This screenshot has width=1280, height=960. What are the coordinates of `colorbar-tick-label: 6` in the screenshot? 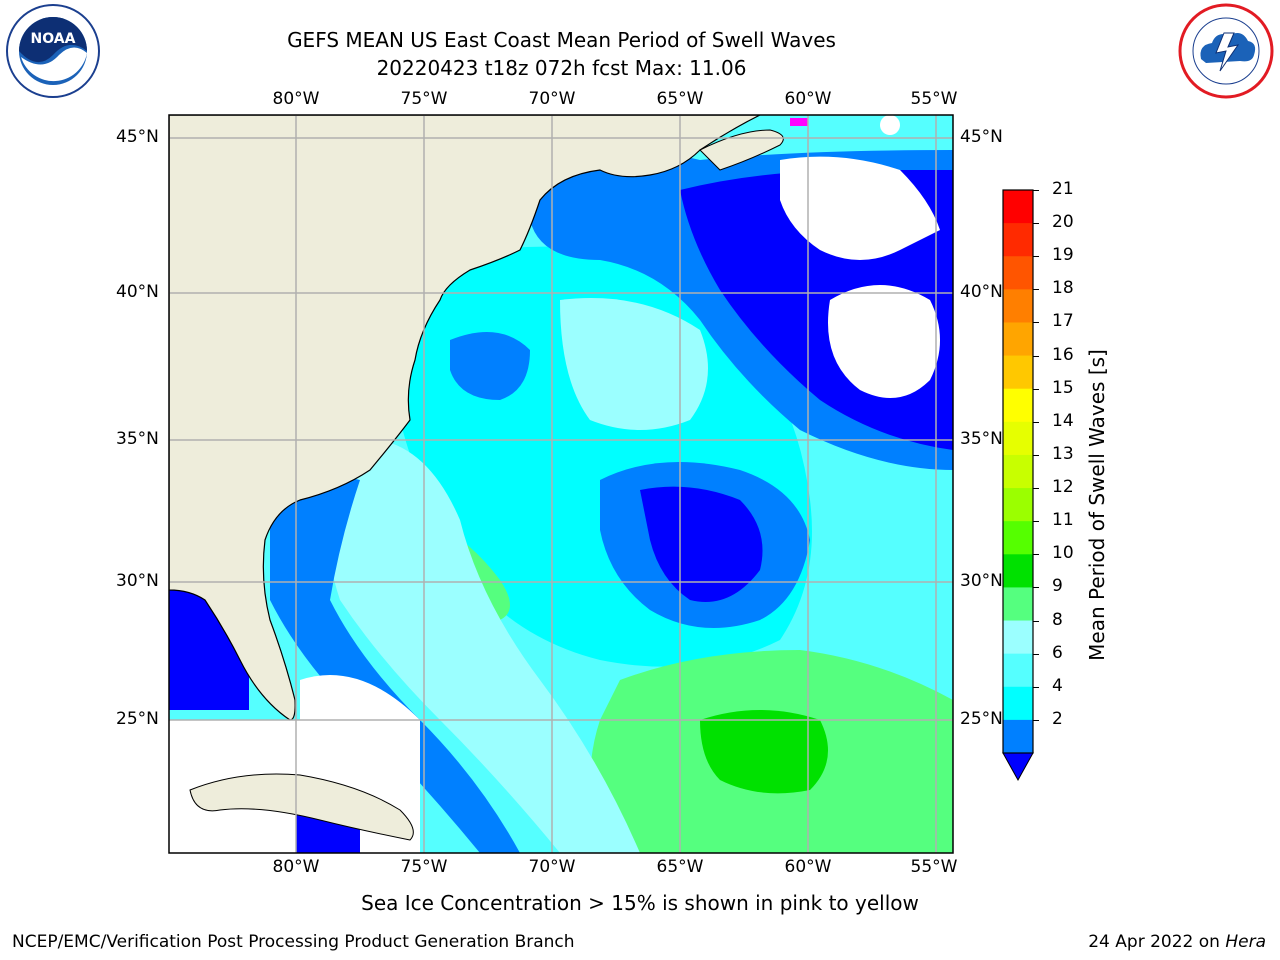 It's located at (1057, 652).